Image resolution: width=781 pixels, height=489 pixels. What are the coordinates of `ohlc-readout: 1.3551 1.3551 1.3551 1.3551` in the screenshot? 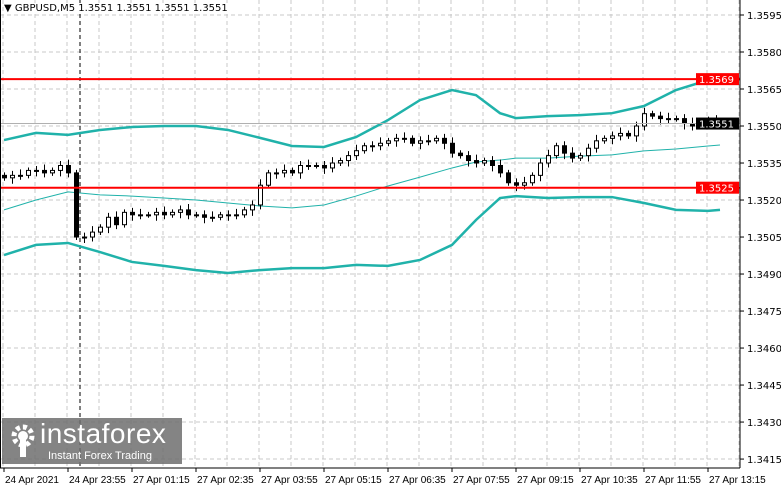 It's located at (153, 8).